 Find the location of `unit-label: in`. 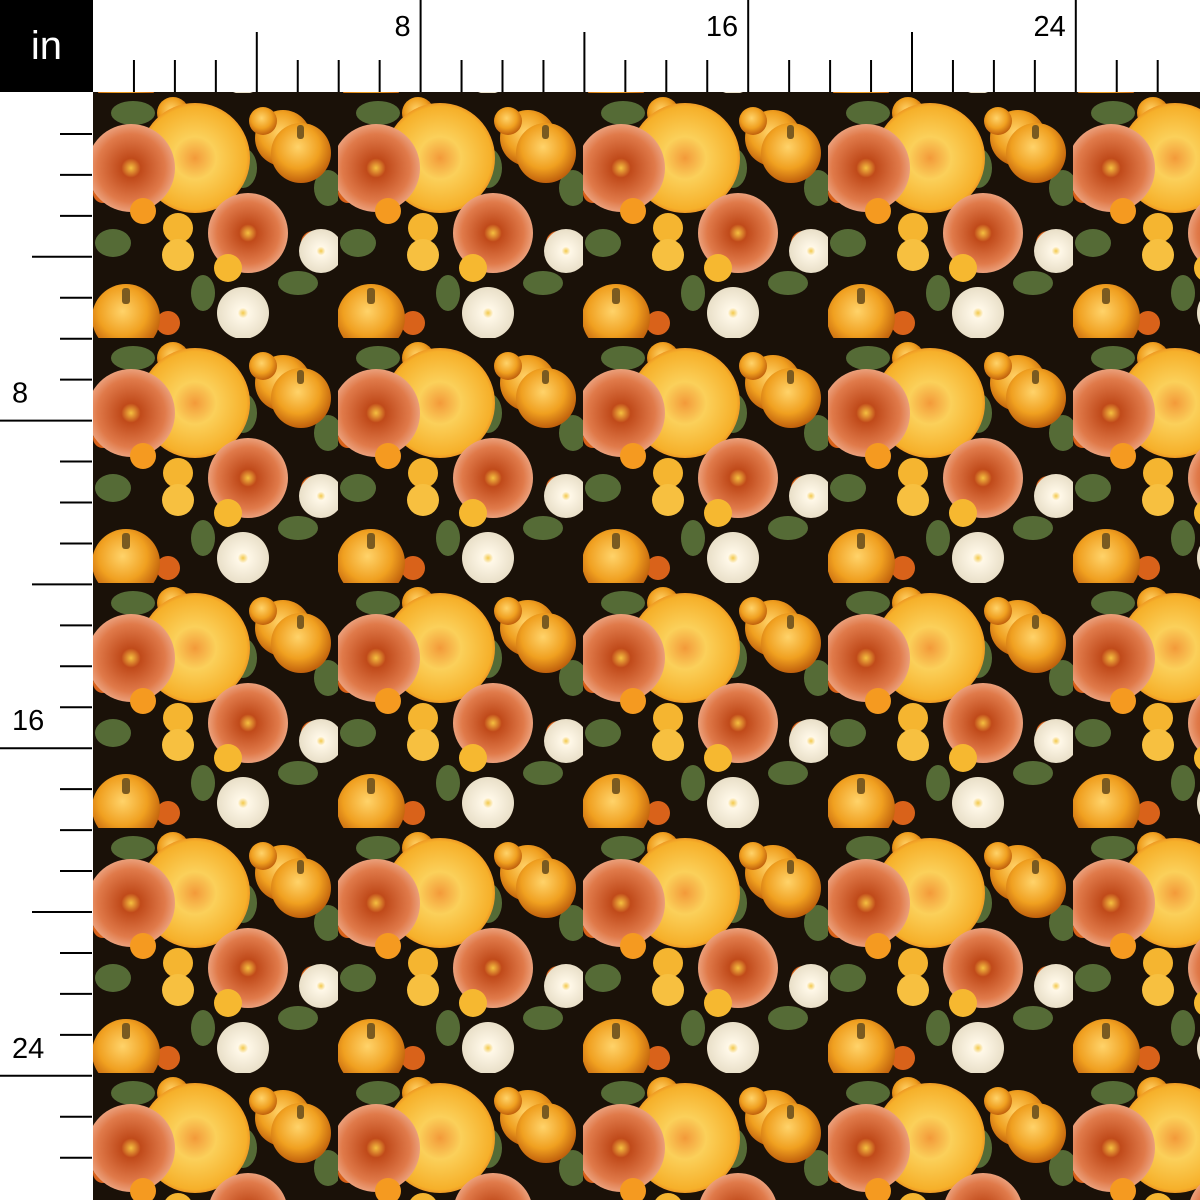

unit-label: in is located at coordinates (46, 46).